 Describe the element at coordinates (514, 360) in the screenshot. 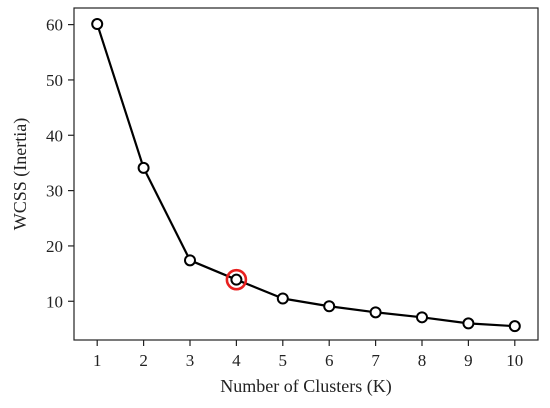

I see `x-tick-label: 10` at that location.